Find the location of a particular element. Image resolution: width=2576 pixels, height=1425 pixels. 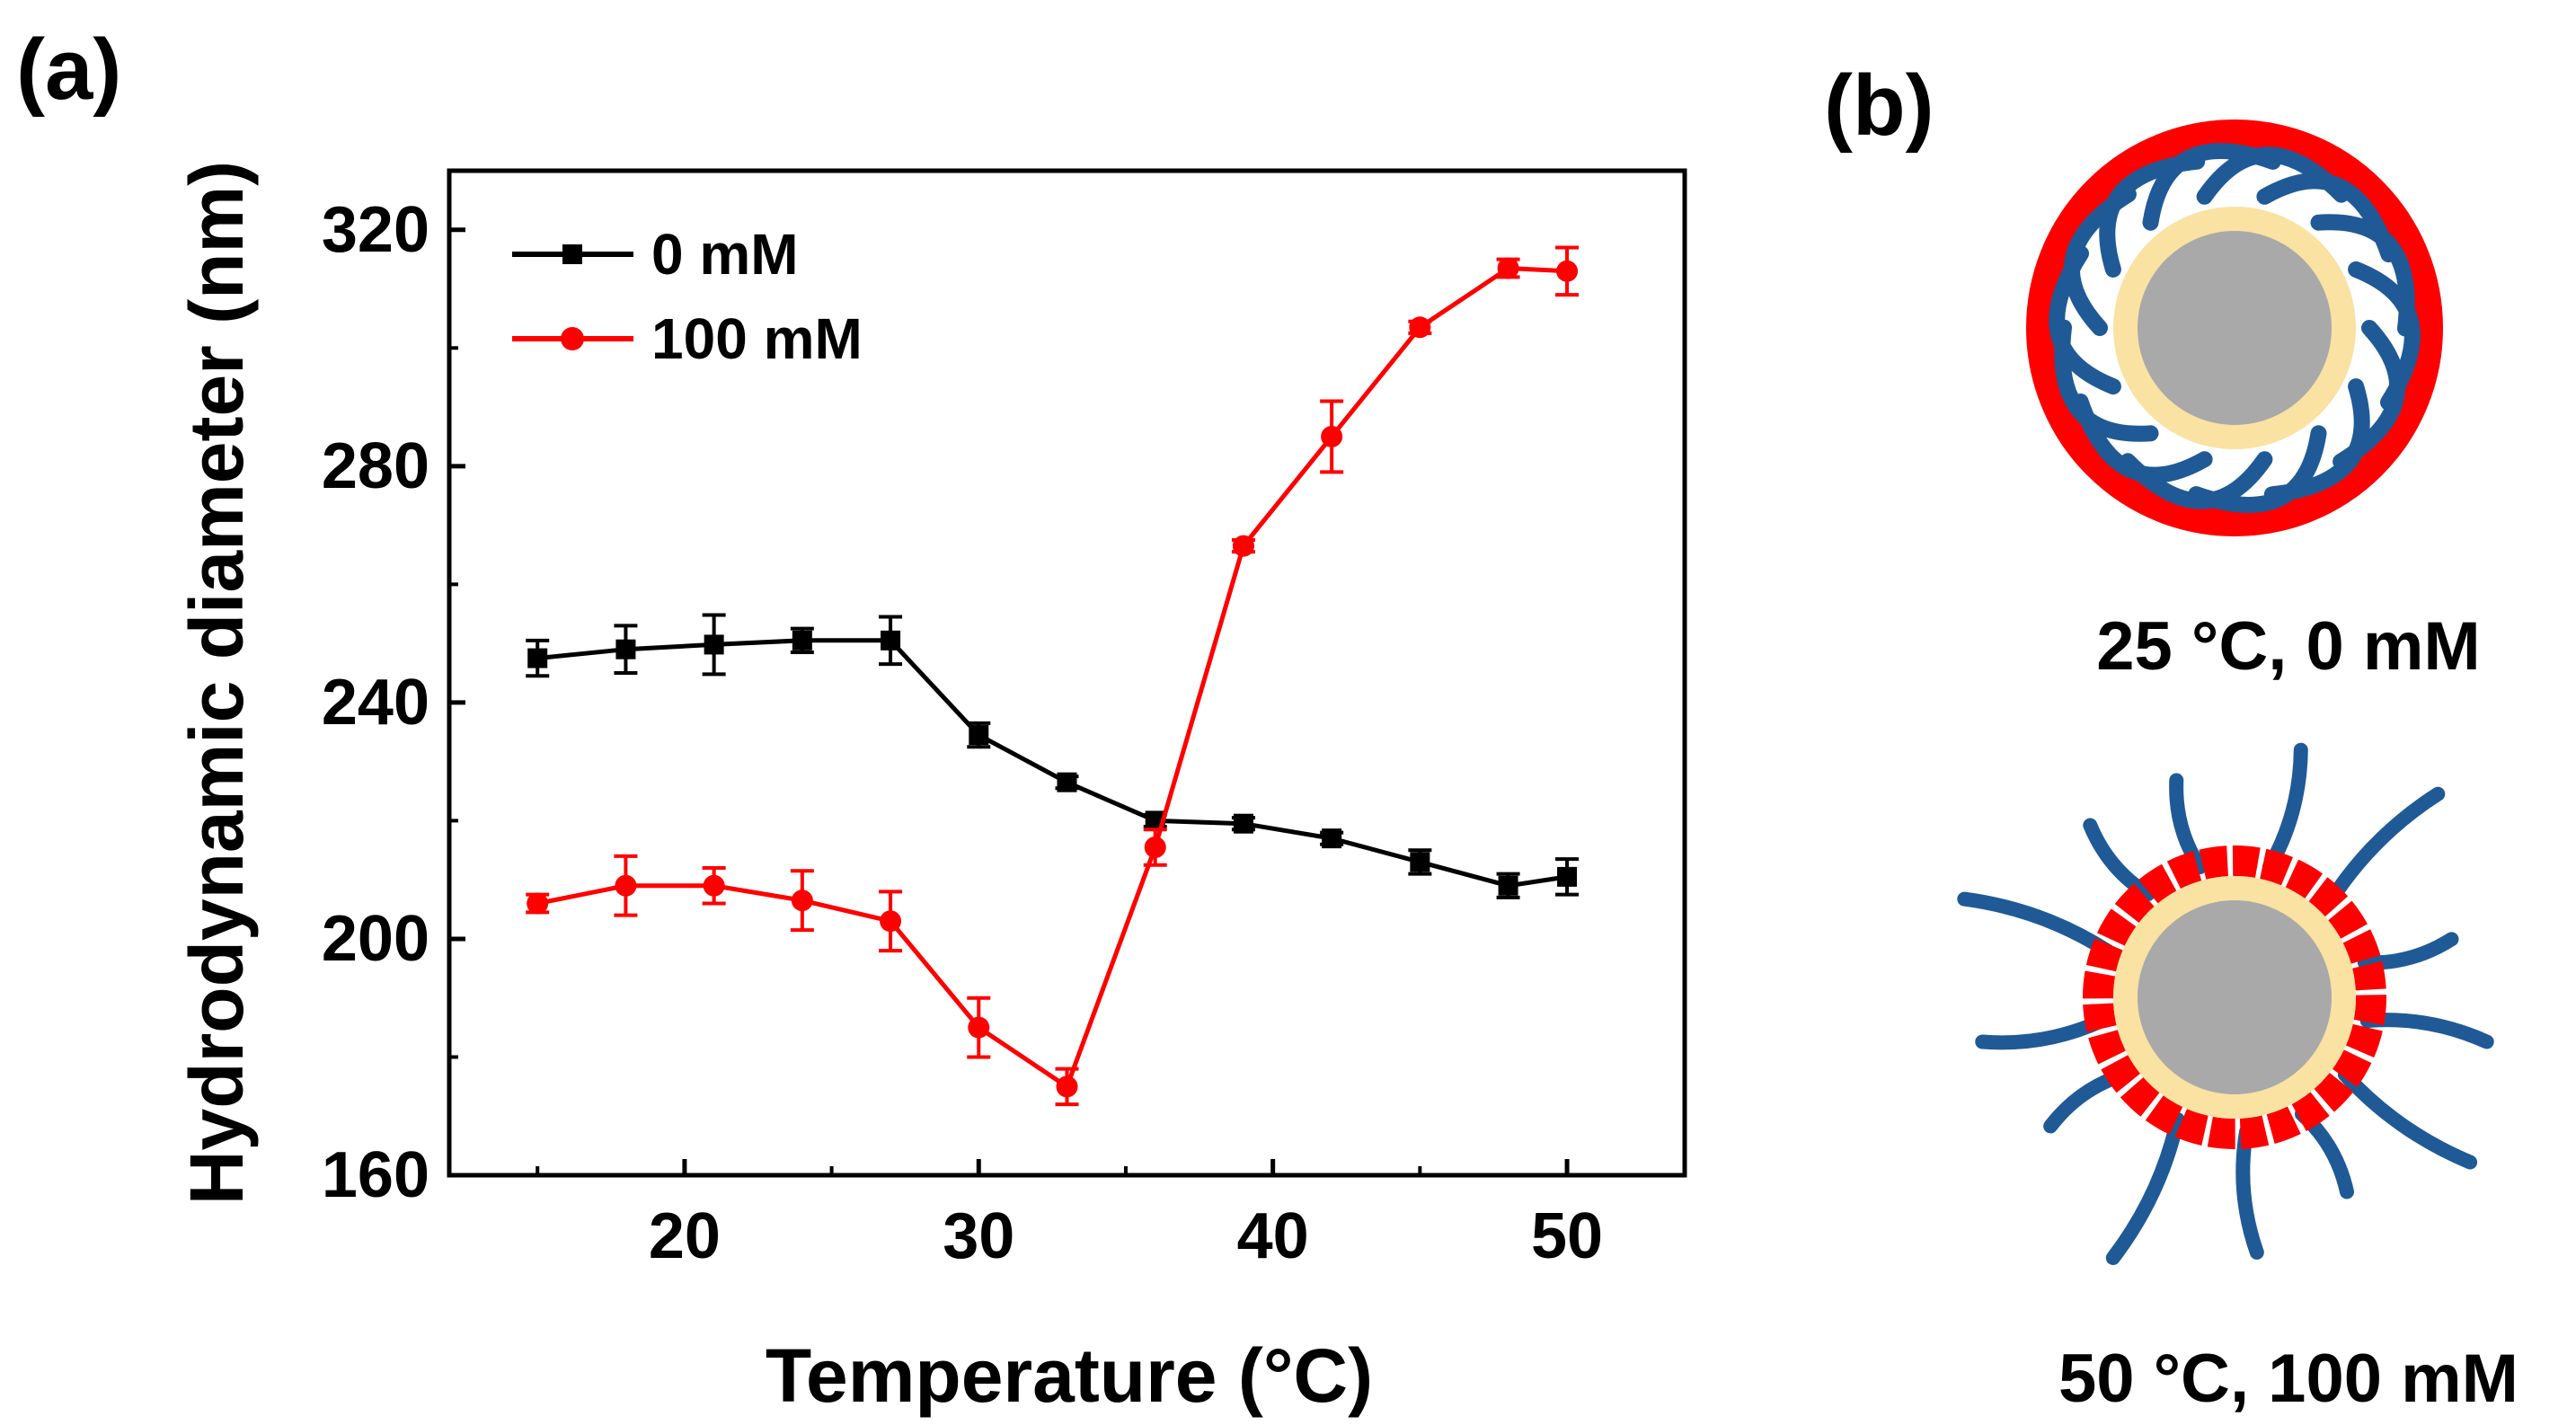

particle-collapsed is located at coordinates (2234, 328).